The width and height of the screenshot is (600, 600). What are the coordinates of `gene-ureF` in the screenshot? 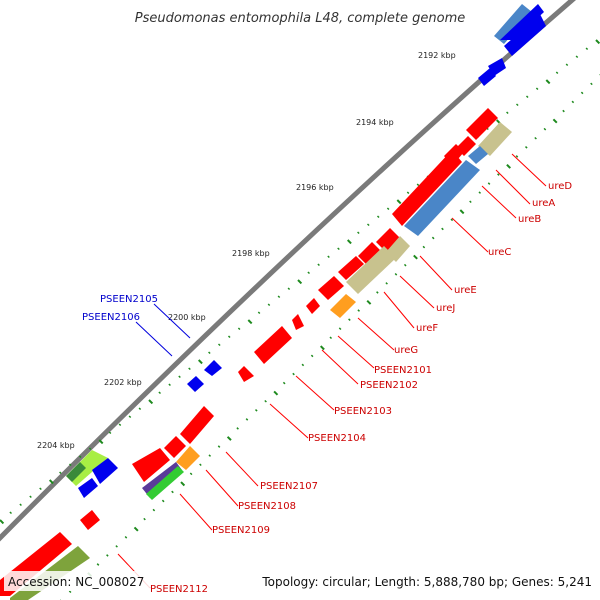 It's located at (351, 268).